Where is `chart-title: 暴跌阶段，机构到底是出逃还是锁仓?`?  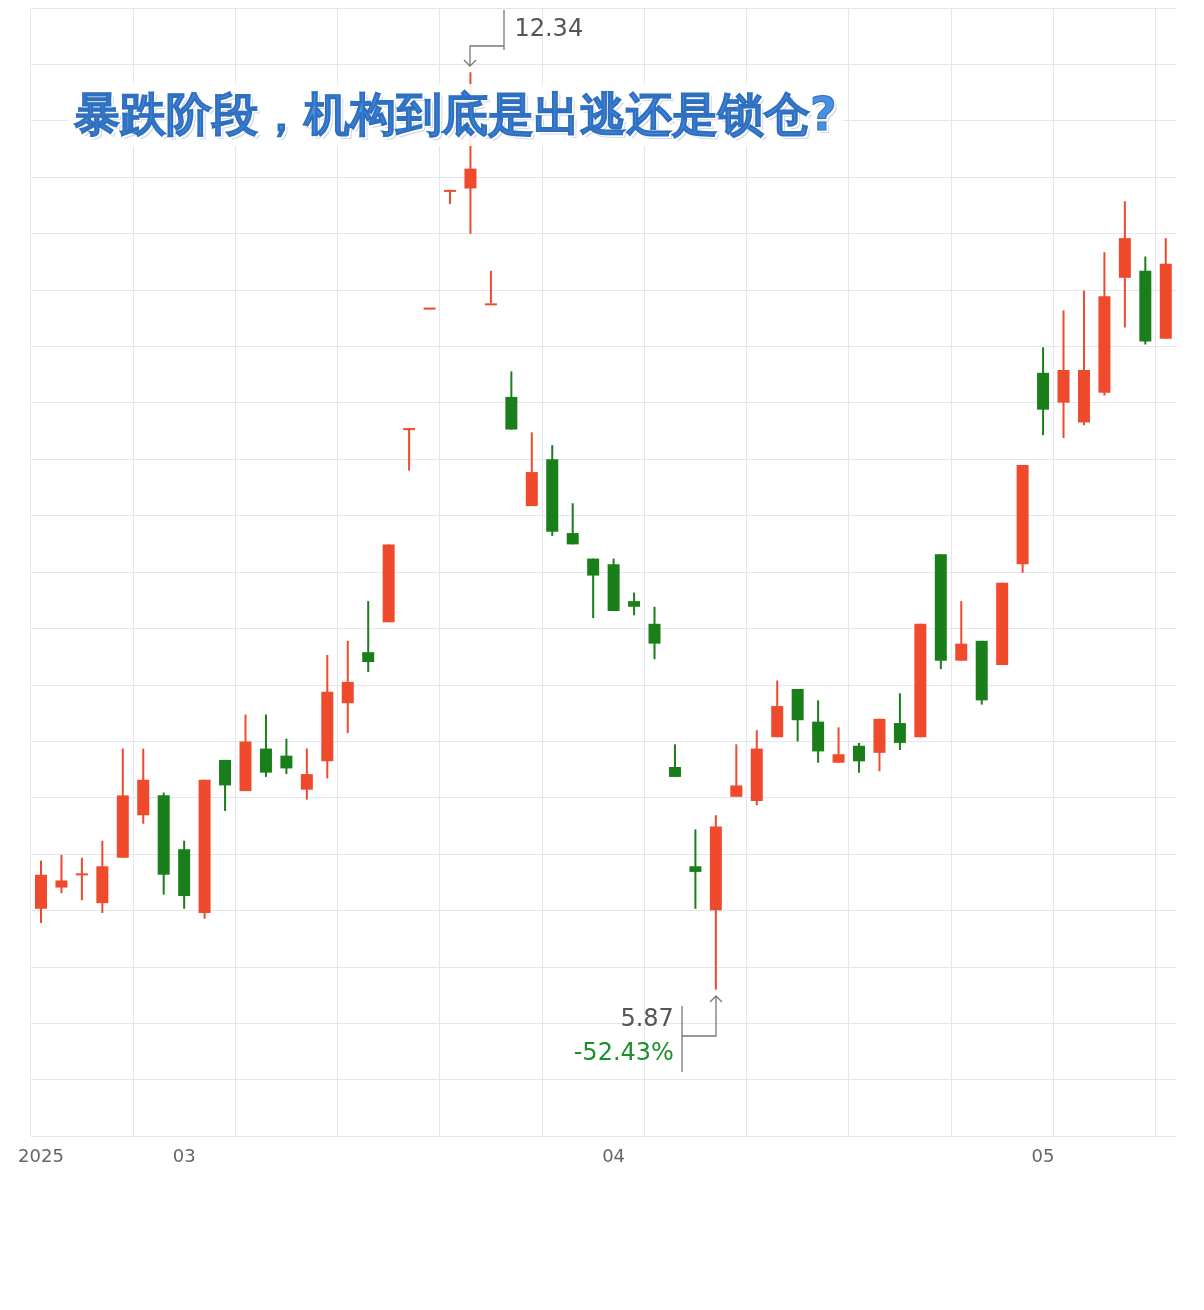
chart-title: 暴跌阶段，机构到底是出逃还是锁仓? is located at coordinates (455, 115).